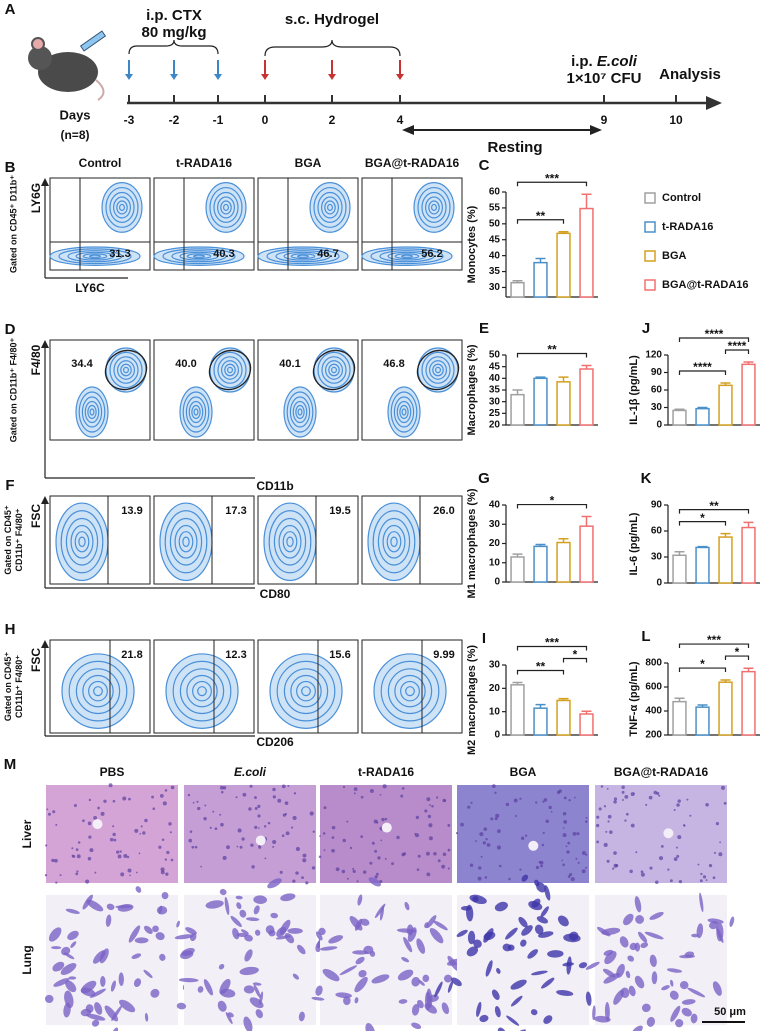 The width and height of the screenshot is (765, 1031). Describe the element at coordinates (495, 192) in the screenshot. I see `y-tick-label: 60` at that location.